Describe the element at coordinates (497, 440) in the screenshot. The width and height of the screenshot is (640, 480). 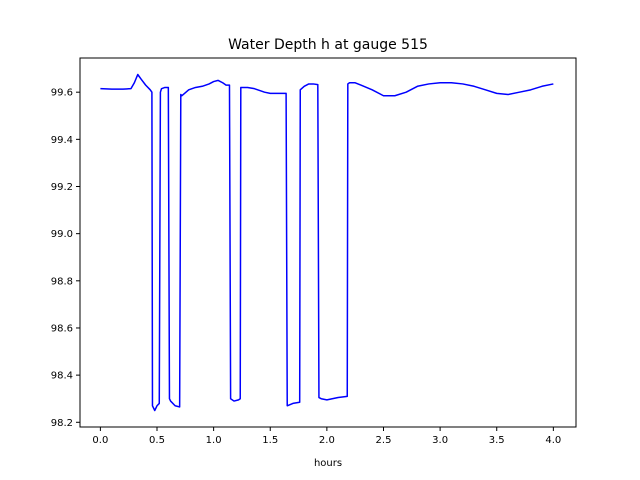
I see `x-tick-label: 3.5` at that location.